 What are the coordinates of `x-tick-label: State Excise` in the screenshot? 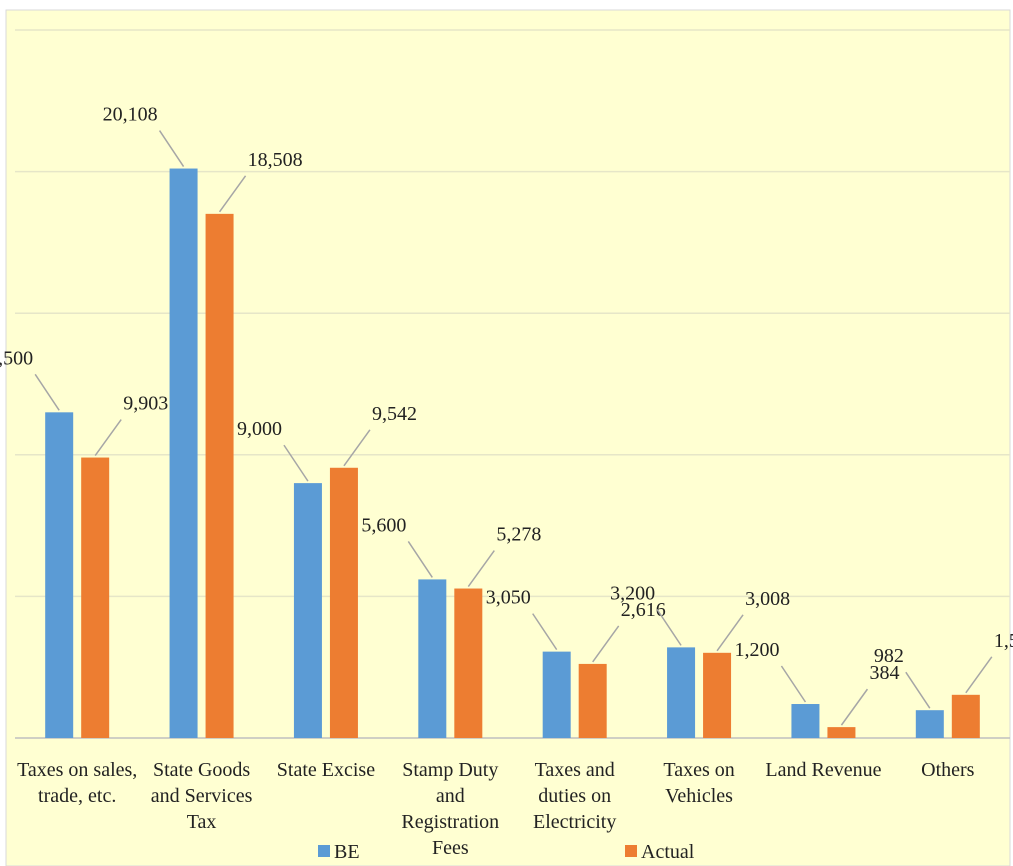 It's located at (326, 770).